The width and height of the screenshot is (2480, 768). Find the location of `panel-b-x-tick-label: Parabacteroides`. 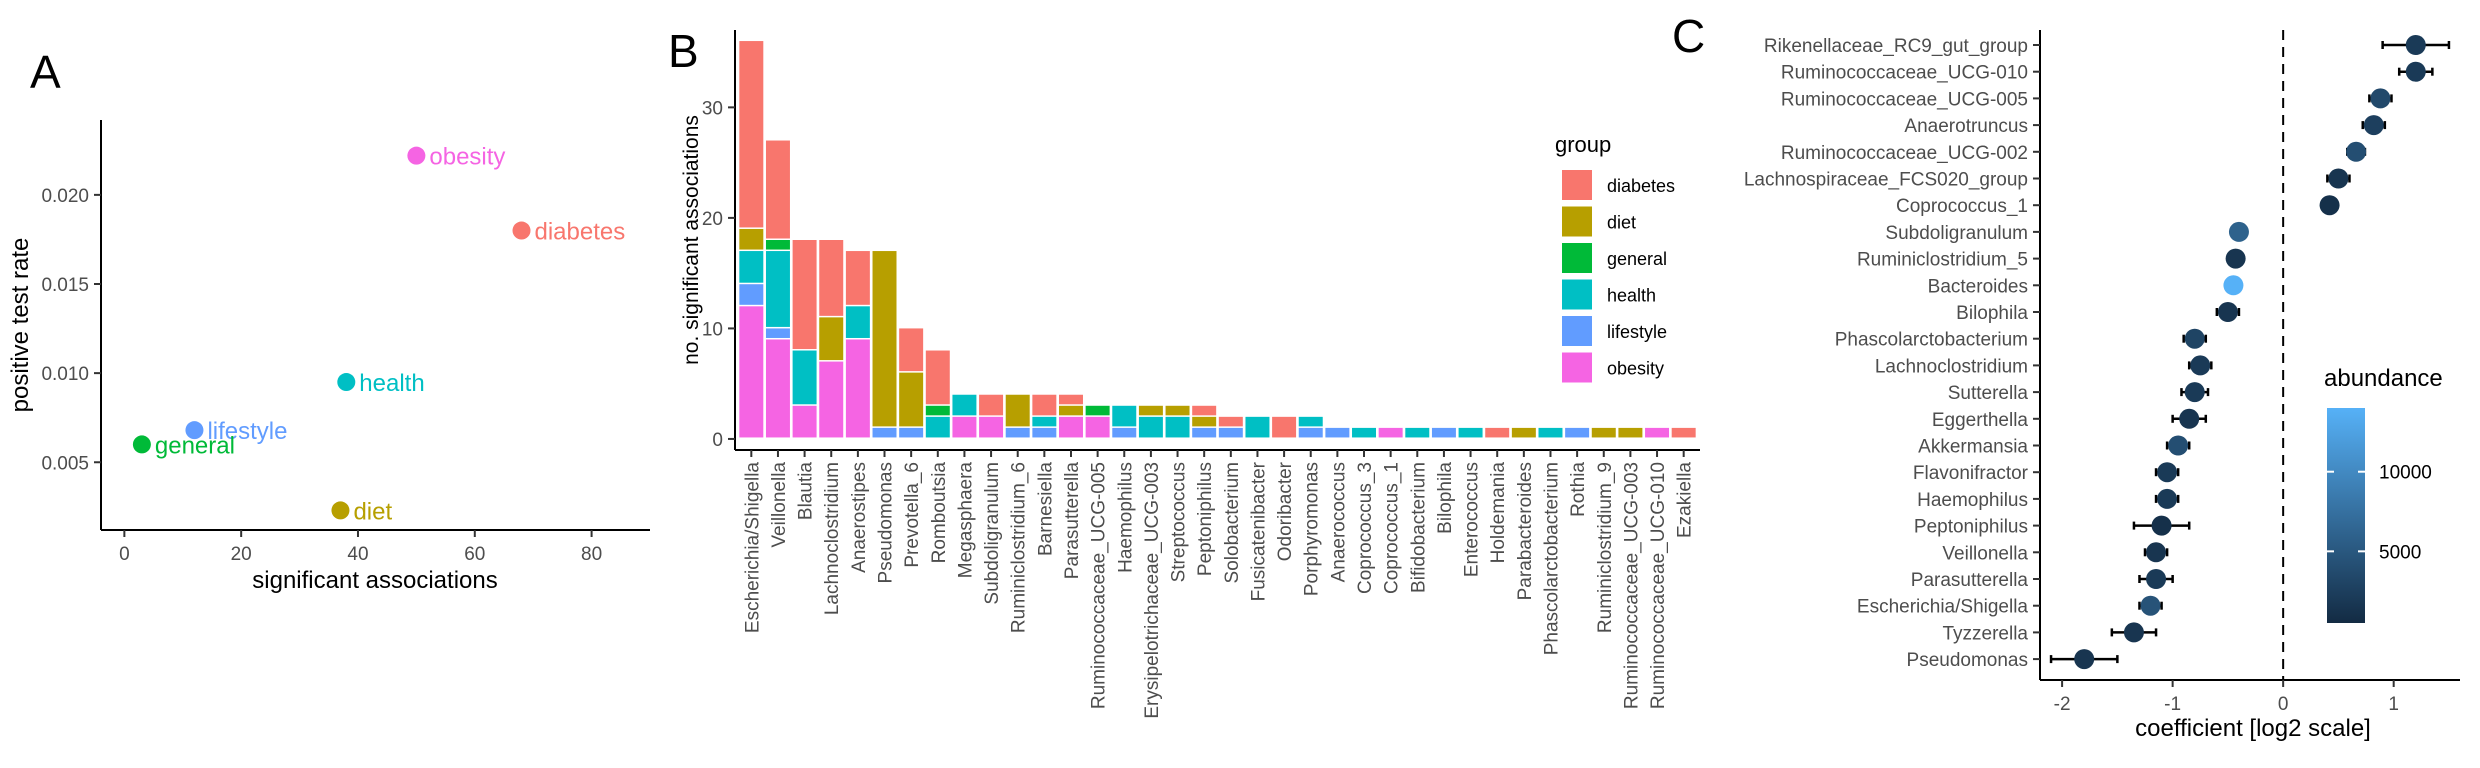

panel-b-x-tick-label: Parabacteroides is located at coordinates (1525, 531).